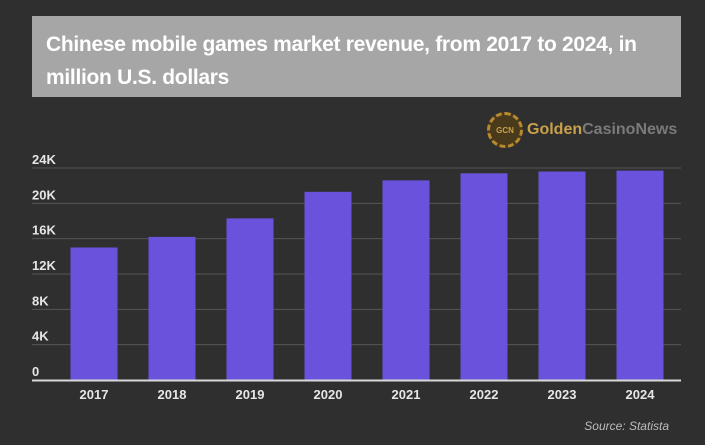 The height and width of the screenshot is (445, 705). I want to click on bar-2021, so click(406, 280).